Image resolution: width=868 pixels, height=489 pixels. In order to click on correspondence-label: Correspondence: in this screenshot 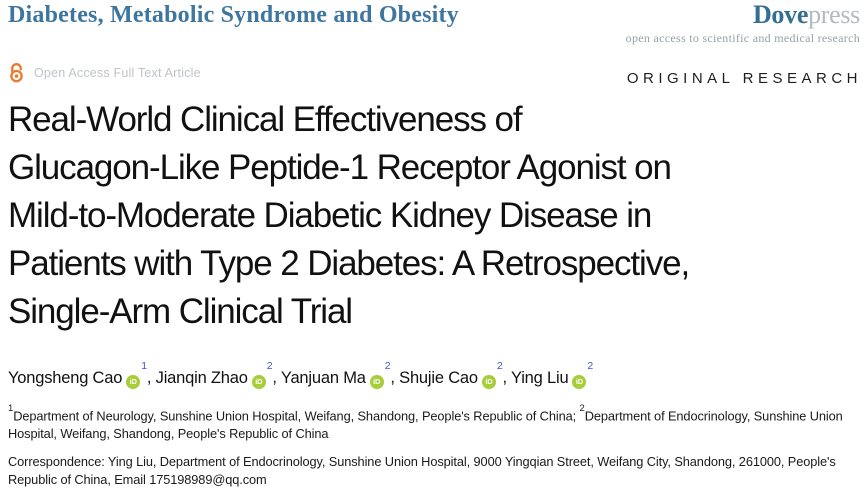, I will do `click(56, 461)`.